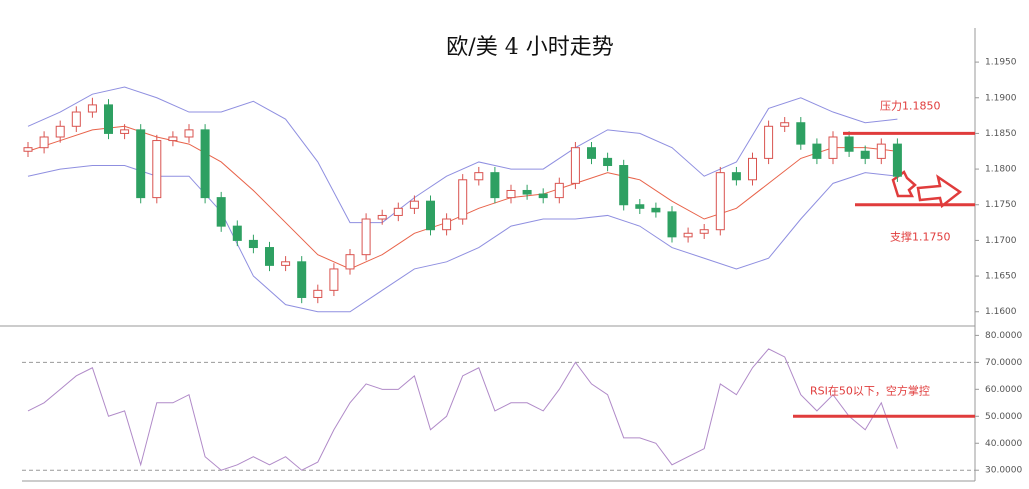 The width and height of the screenshot is (1029, 489). What do you see at coordinates (870, 390) in the screenshot?
I see `annotation: RSI在50以下，空方掌控` at bounding box center [870, 390].